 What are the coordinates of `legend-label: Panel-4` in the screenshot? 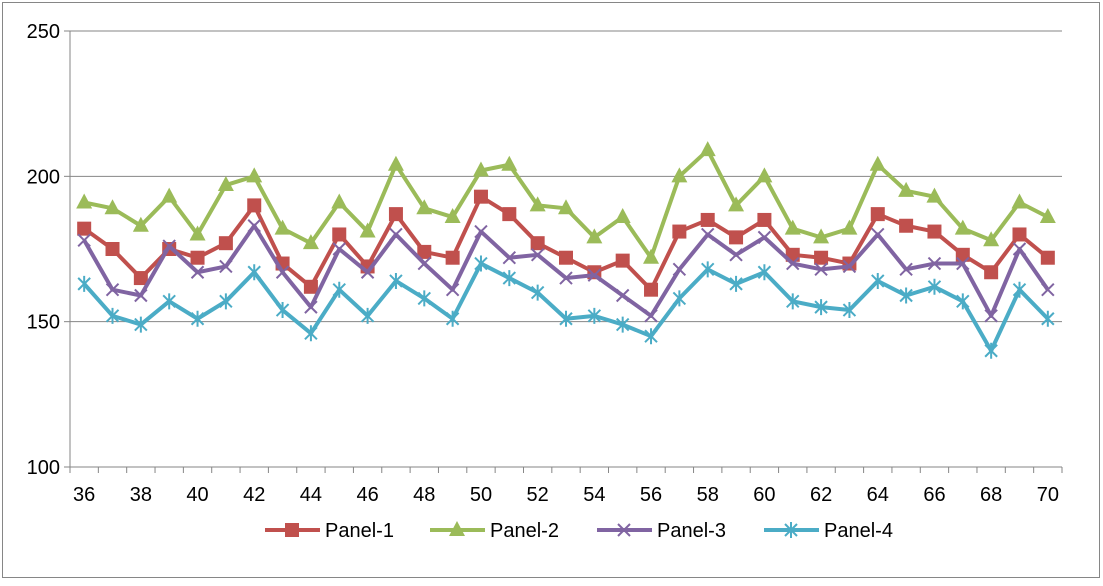 It's located at (858, 531).